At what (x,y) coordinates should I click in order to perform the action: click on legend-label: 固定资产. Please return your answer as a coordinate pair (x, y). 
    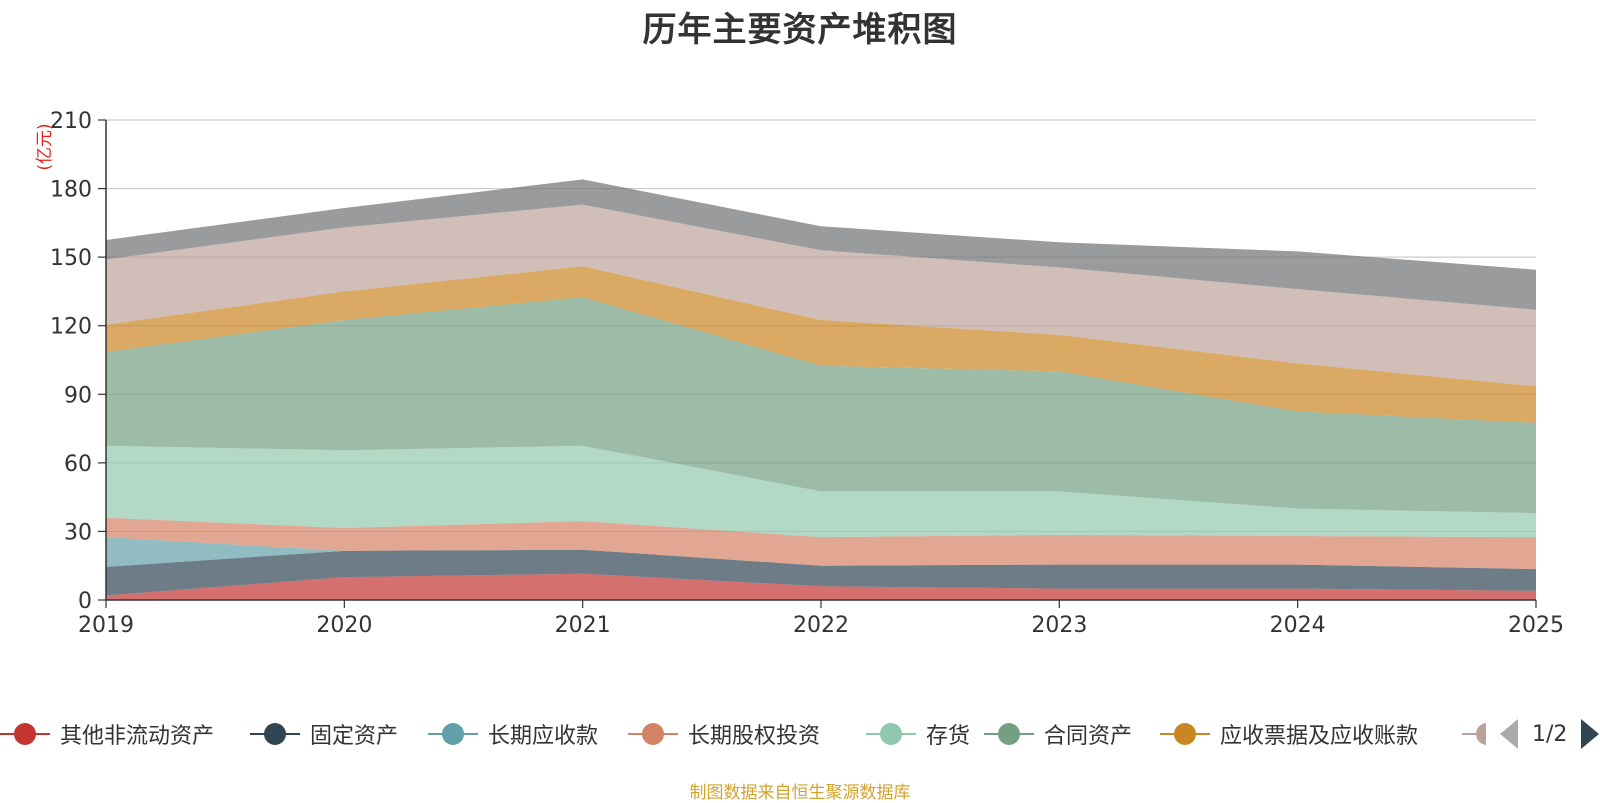
    Looking at the image, I should click on (354, 736).